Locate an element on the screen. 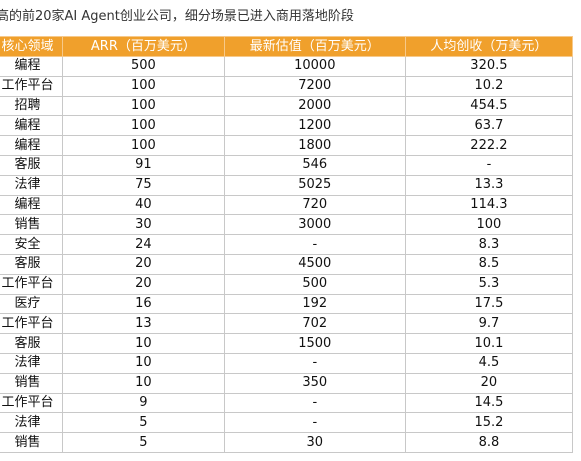  table-cell: 702 is located at coordinates (314, 324).